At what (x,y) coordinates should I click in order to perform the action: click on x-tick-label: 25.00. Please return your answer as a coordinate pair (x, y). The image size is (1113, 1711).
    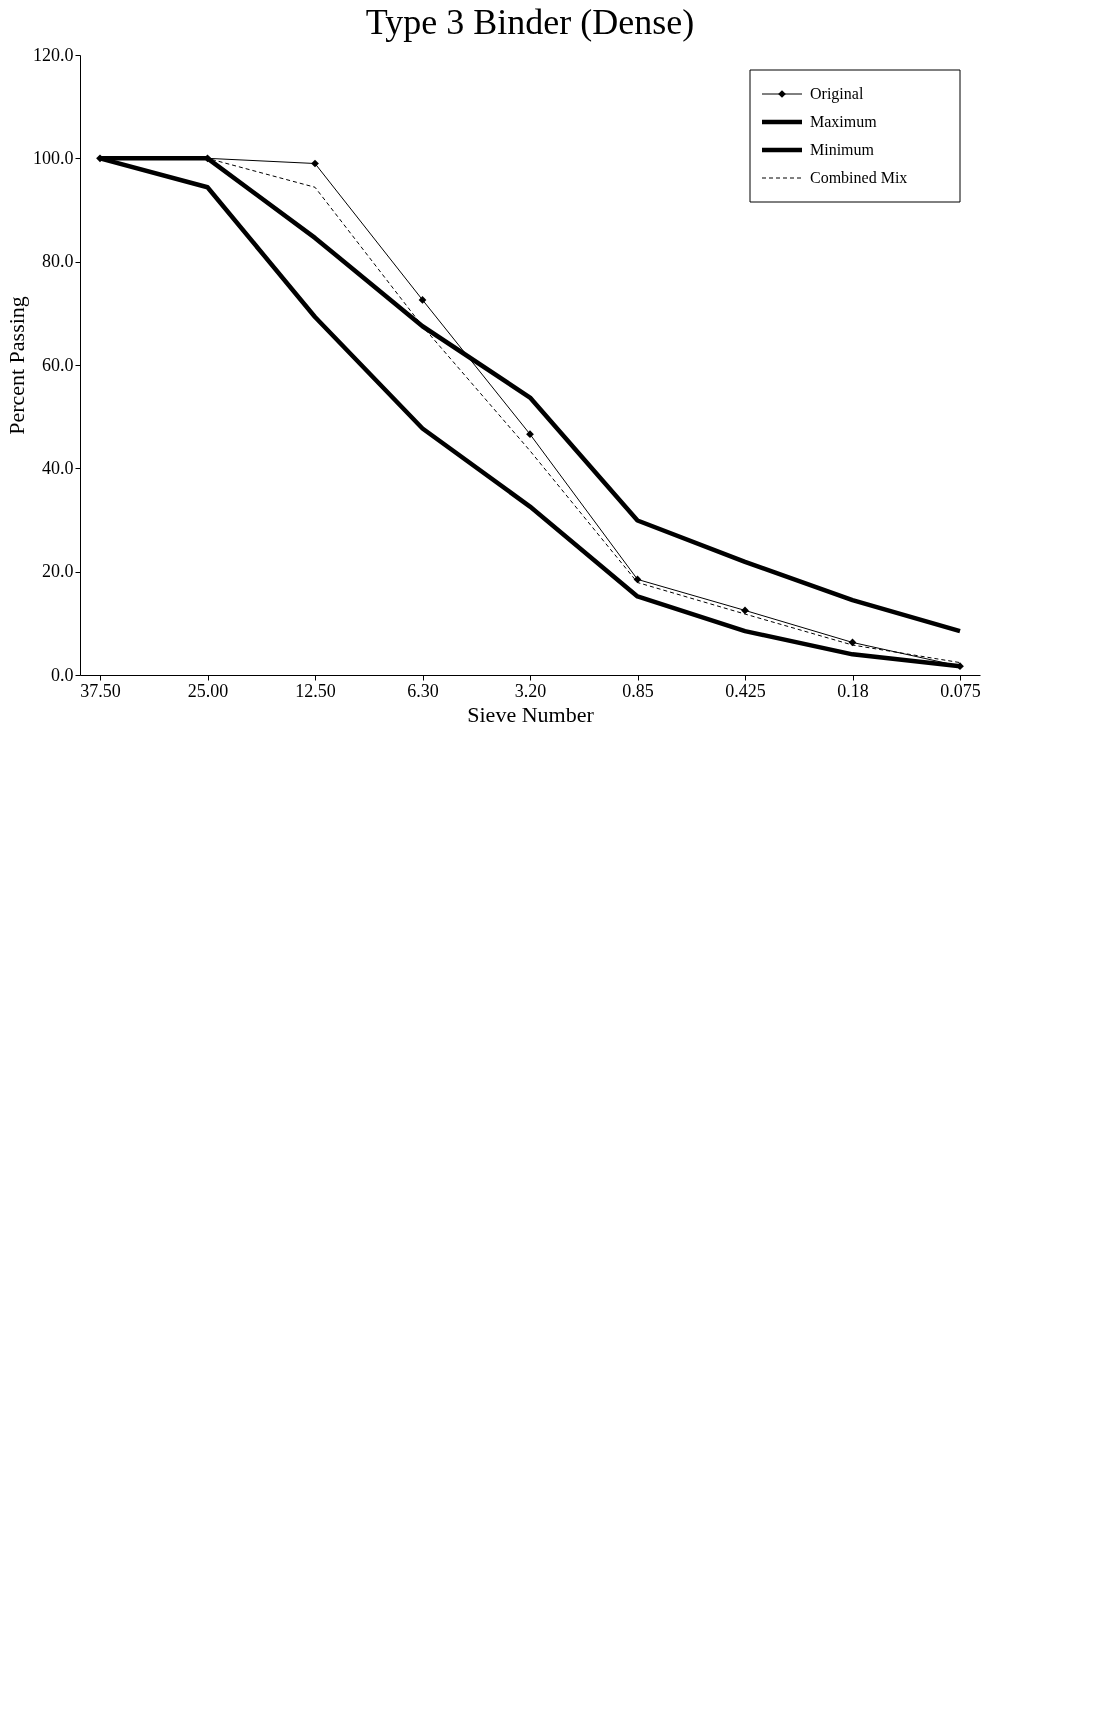
    Looking at the image, I should click on (208, 690).